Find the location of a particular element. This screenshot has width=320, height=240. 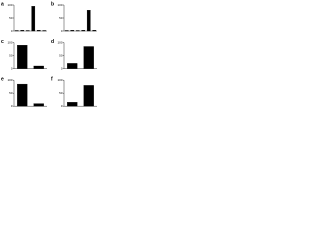

panel-label: d is located at coordinates (52, 42).